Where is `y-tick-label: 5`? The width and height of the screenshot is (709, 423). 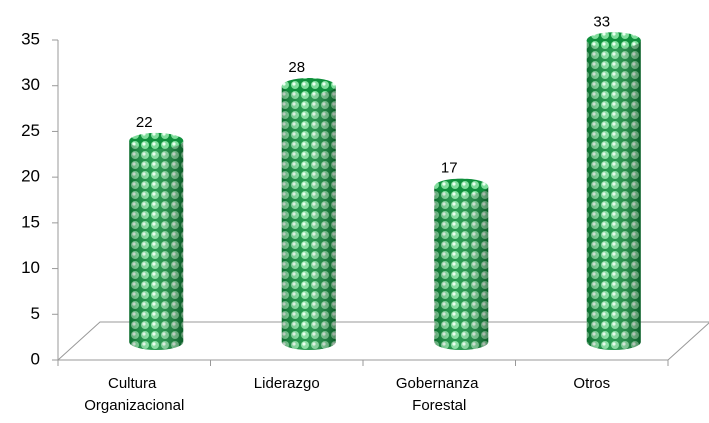 y-tick-label: 5 is located at coordinates (35, 313).